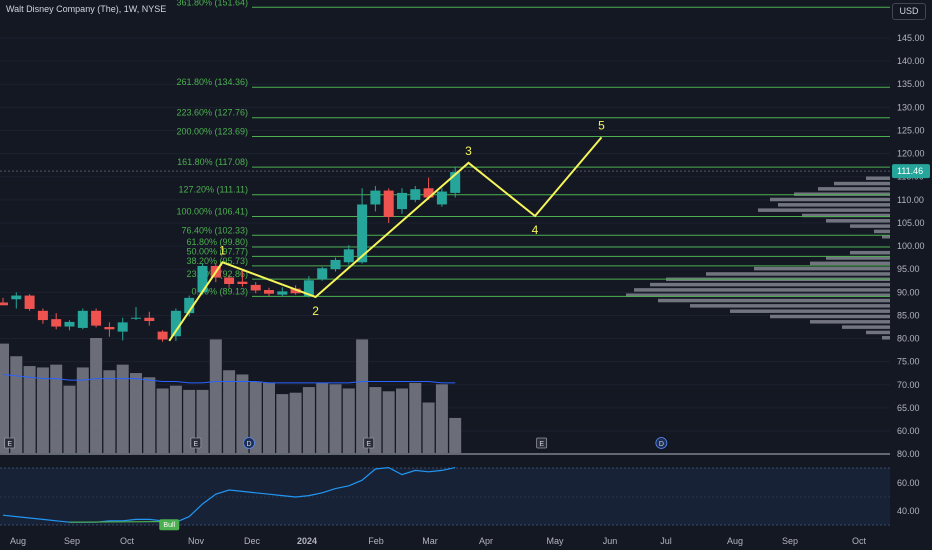 The image size is (932, 550). I want to click on dividend-marker, so click(661, 443).